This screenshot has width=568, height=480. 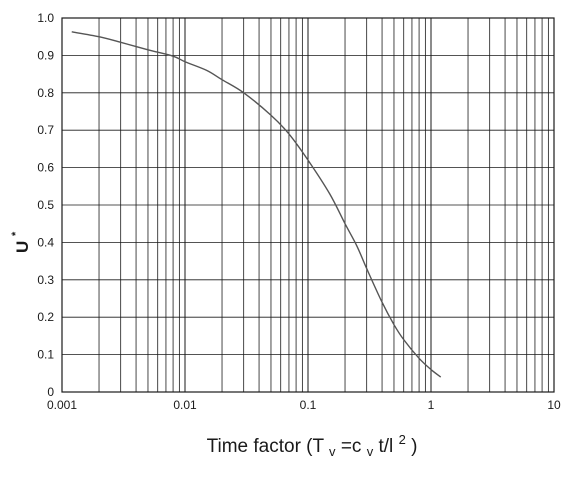 I want to click on x-tick-label: 0.01, so click(x=185, y=405).